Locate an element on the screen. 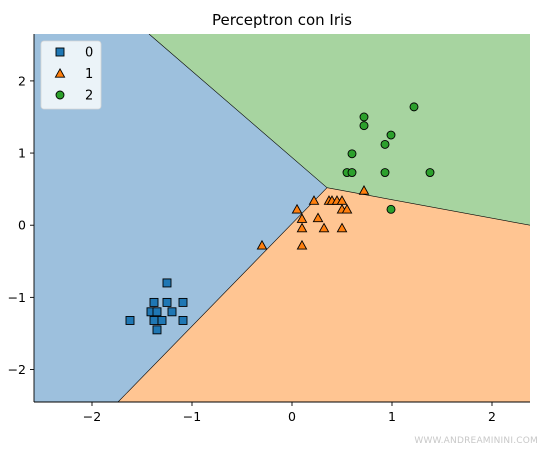  y-tick-label: 1 is located at coordinates (22, 153).